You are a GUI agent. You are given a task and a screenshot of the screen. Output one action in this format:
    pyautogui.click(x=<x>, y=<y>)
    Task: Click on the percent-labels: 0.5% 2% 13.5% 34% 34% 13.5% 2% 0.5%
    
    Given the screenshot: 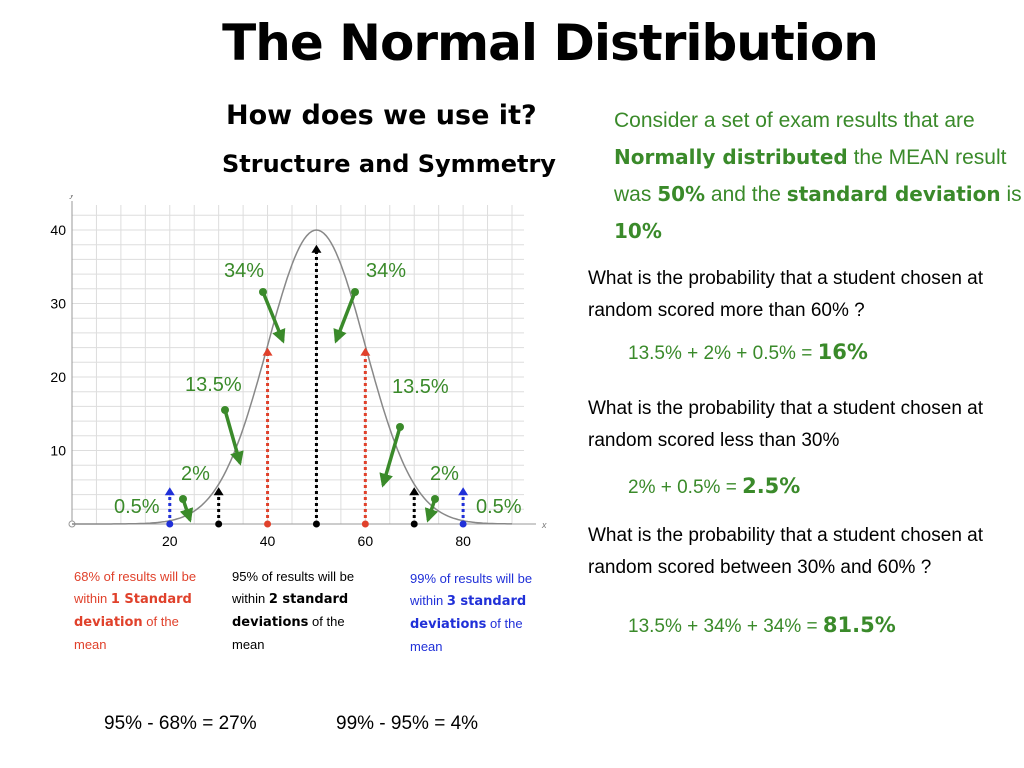 What is the action you would take?
    pyautogui.click(x=318, y=389)
    